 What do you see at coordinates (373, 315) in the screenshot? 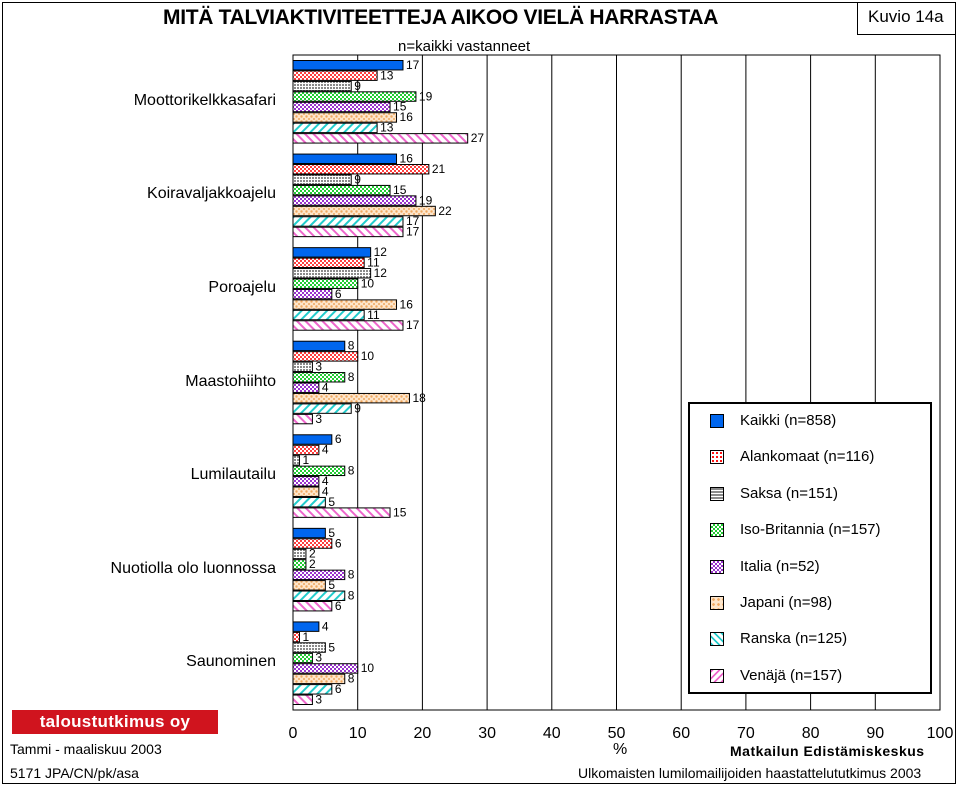
I see `data-label: 11` at bounding box center [373, 315].